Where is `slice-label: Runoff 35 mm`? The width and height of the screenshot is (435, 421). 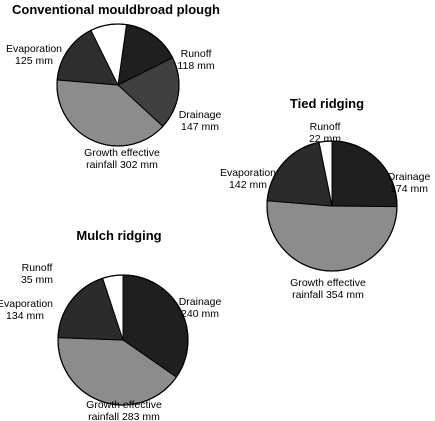
slice-label: Runoff 35 mm is located at coordinates (37, 274).